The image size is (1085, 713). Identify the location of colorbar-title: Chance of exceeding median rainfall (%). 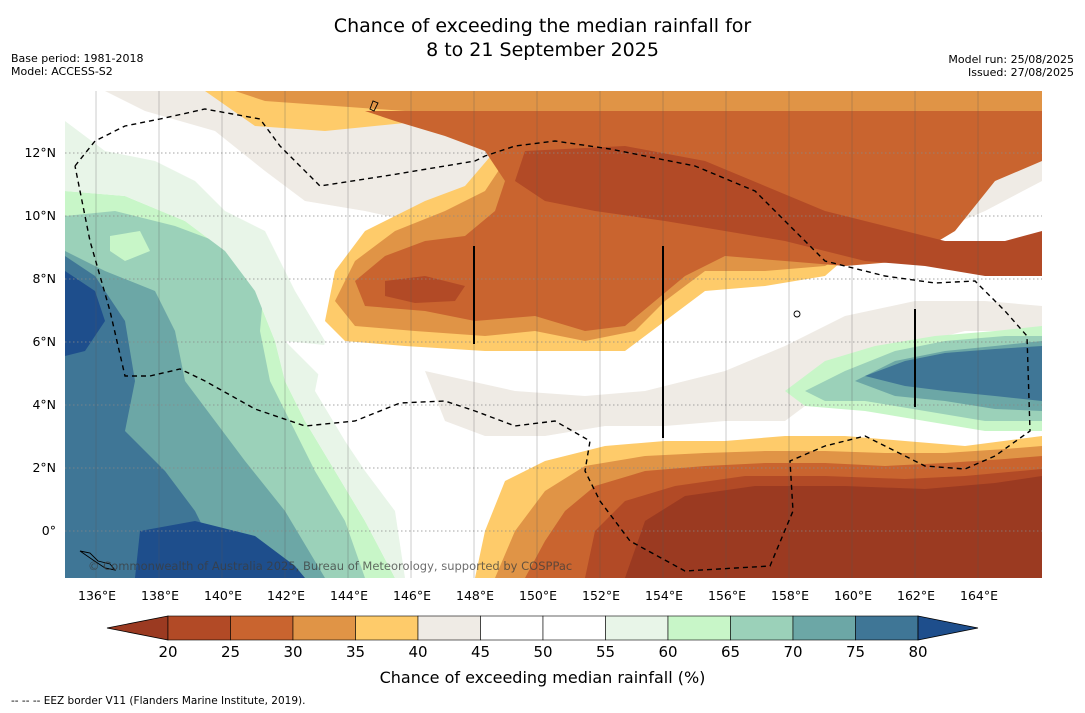
(542, 677).